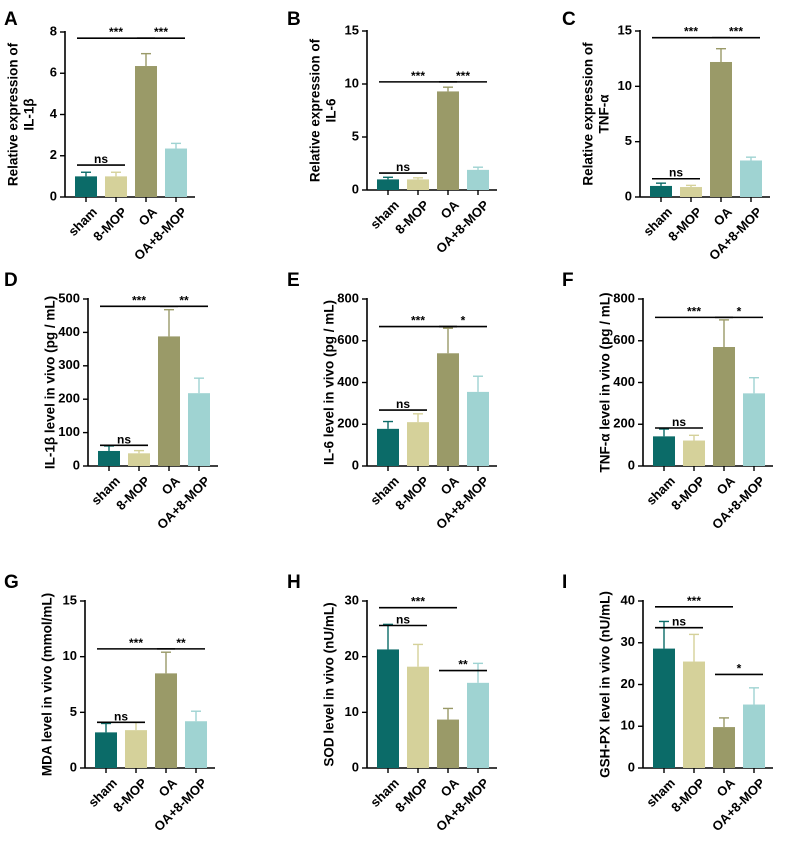  What do you see at coordinates (293, 280) in the screenshot?
I see `panel-letter: E` at bounding box center [293, 280].